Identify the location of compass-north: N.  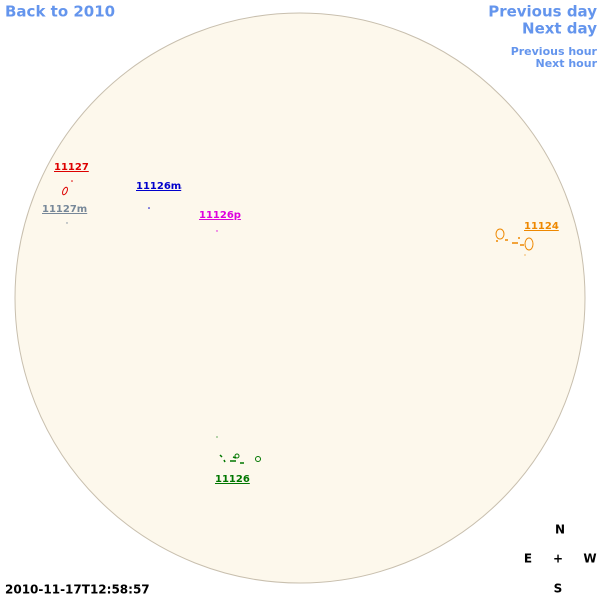
(560, 530).